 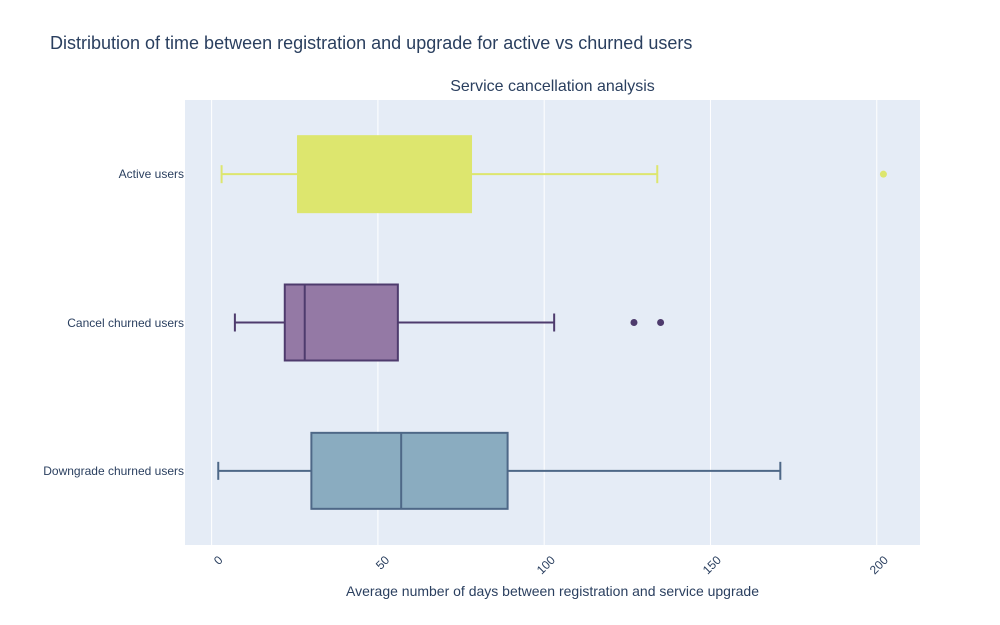 I want to click on y-tick-label: Active users, so click(x=151, y=174).